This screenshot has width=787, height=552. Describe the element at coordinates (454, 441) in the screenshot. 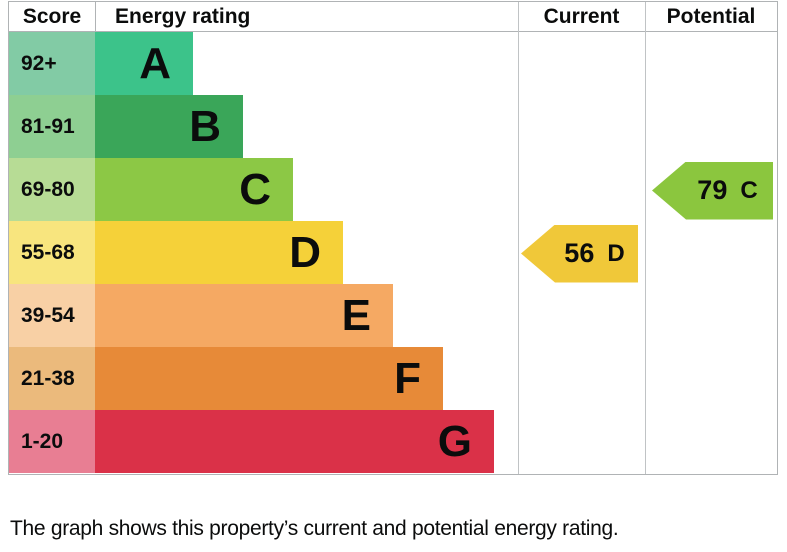

I see `band-letter-g: G` at that location.